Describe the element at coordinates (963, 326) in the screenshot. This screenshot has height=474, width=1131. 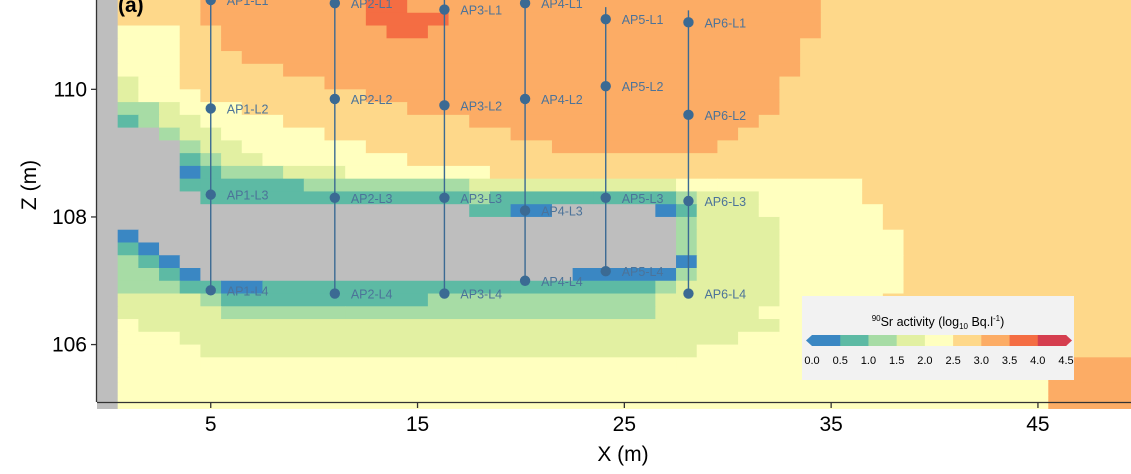
I see `legend-title-part: 10` at that location.